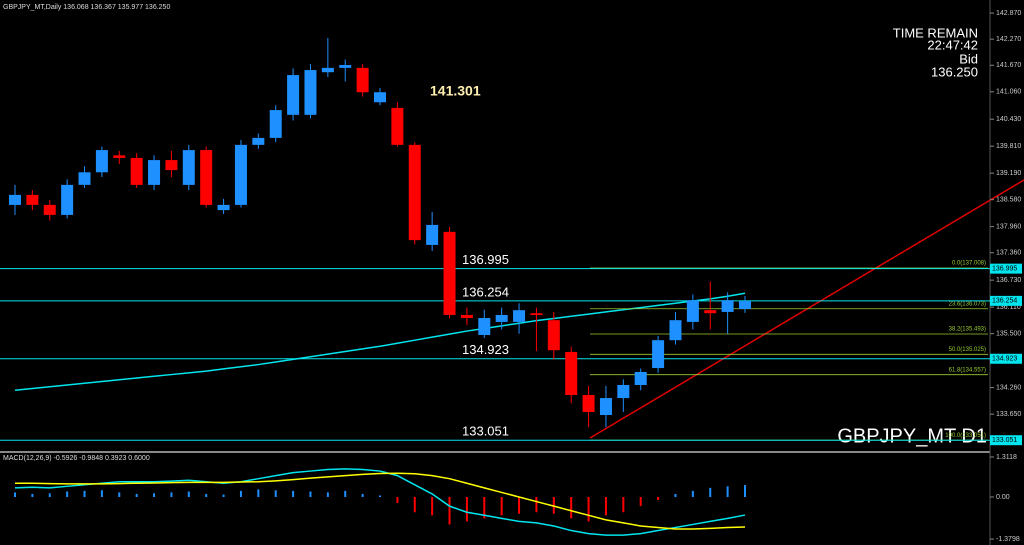  I want to click on bid: 136.250, so click(954, 71).